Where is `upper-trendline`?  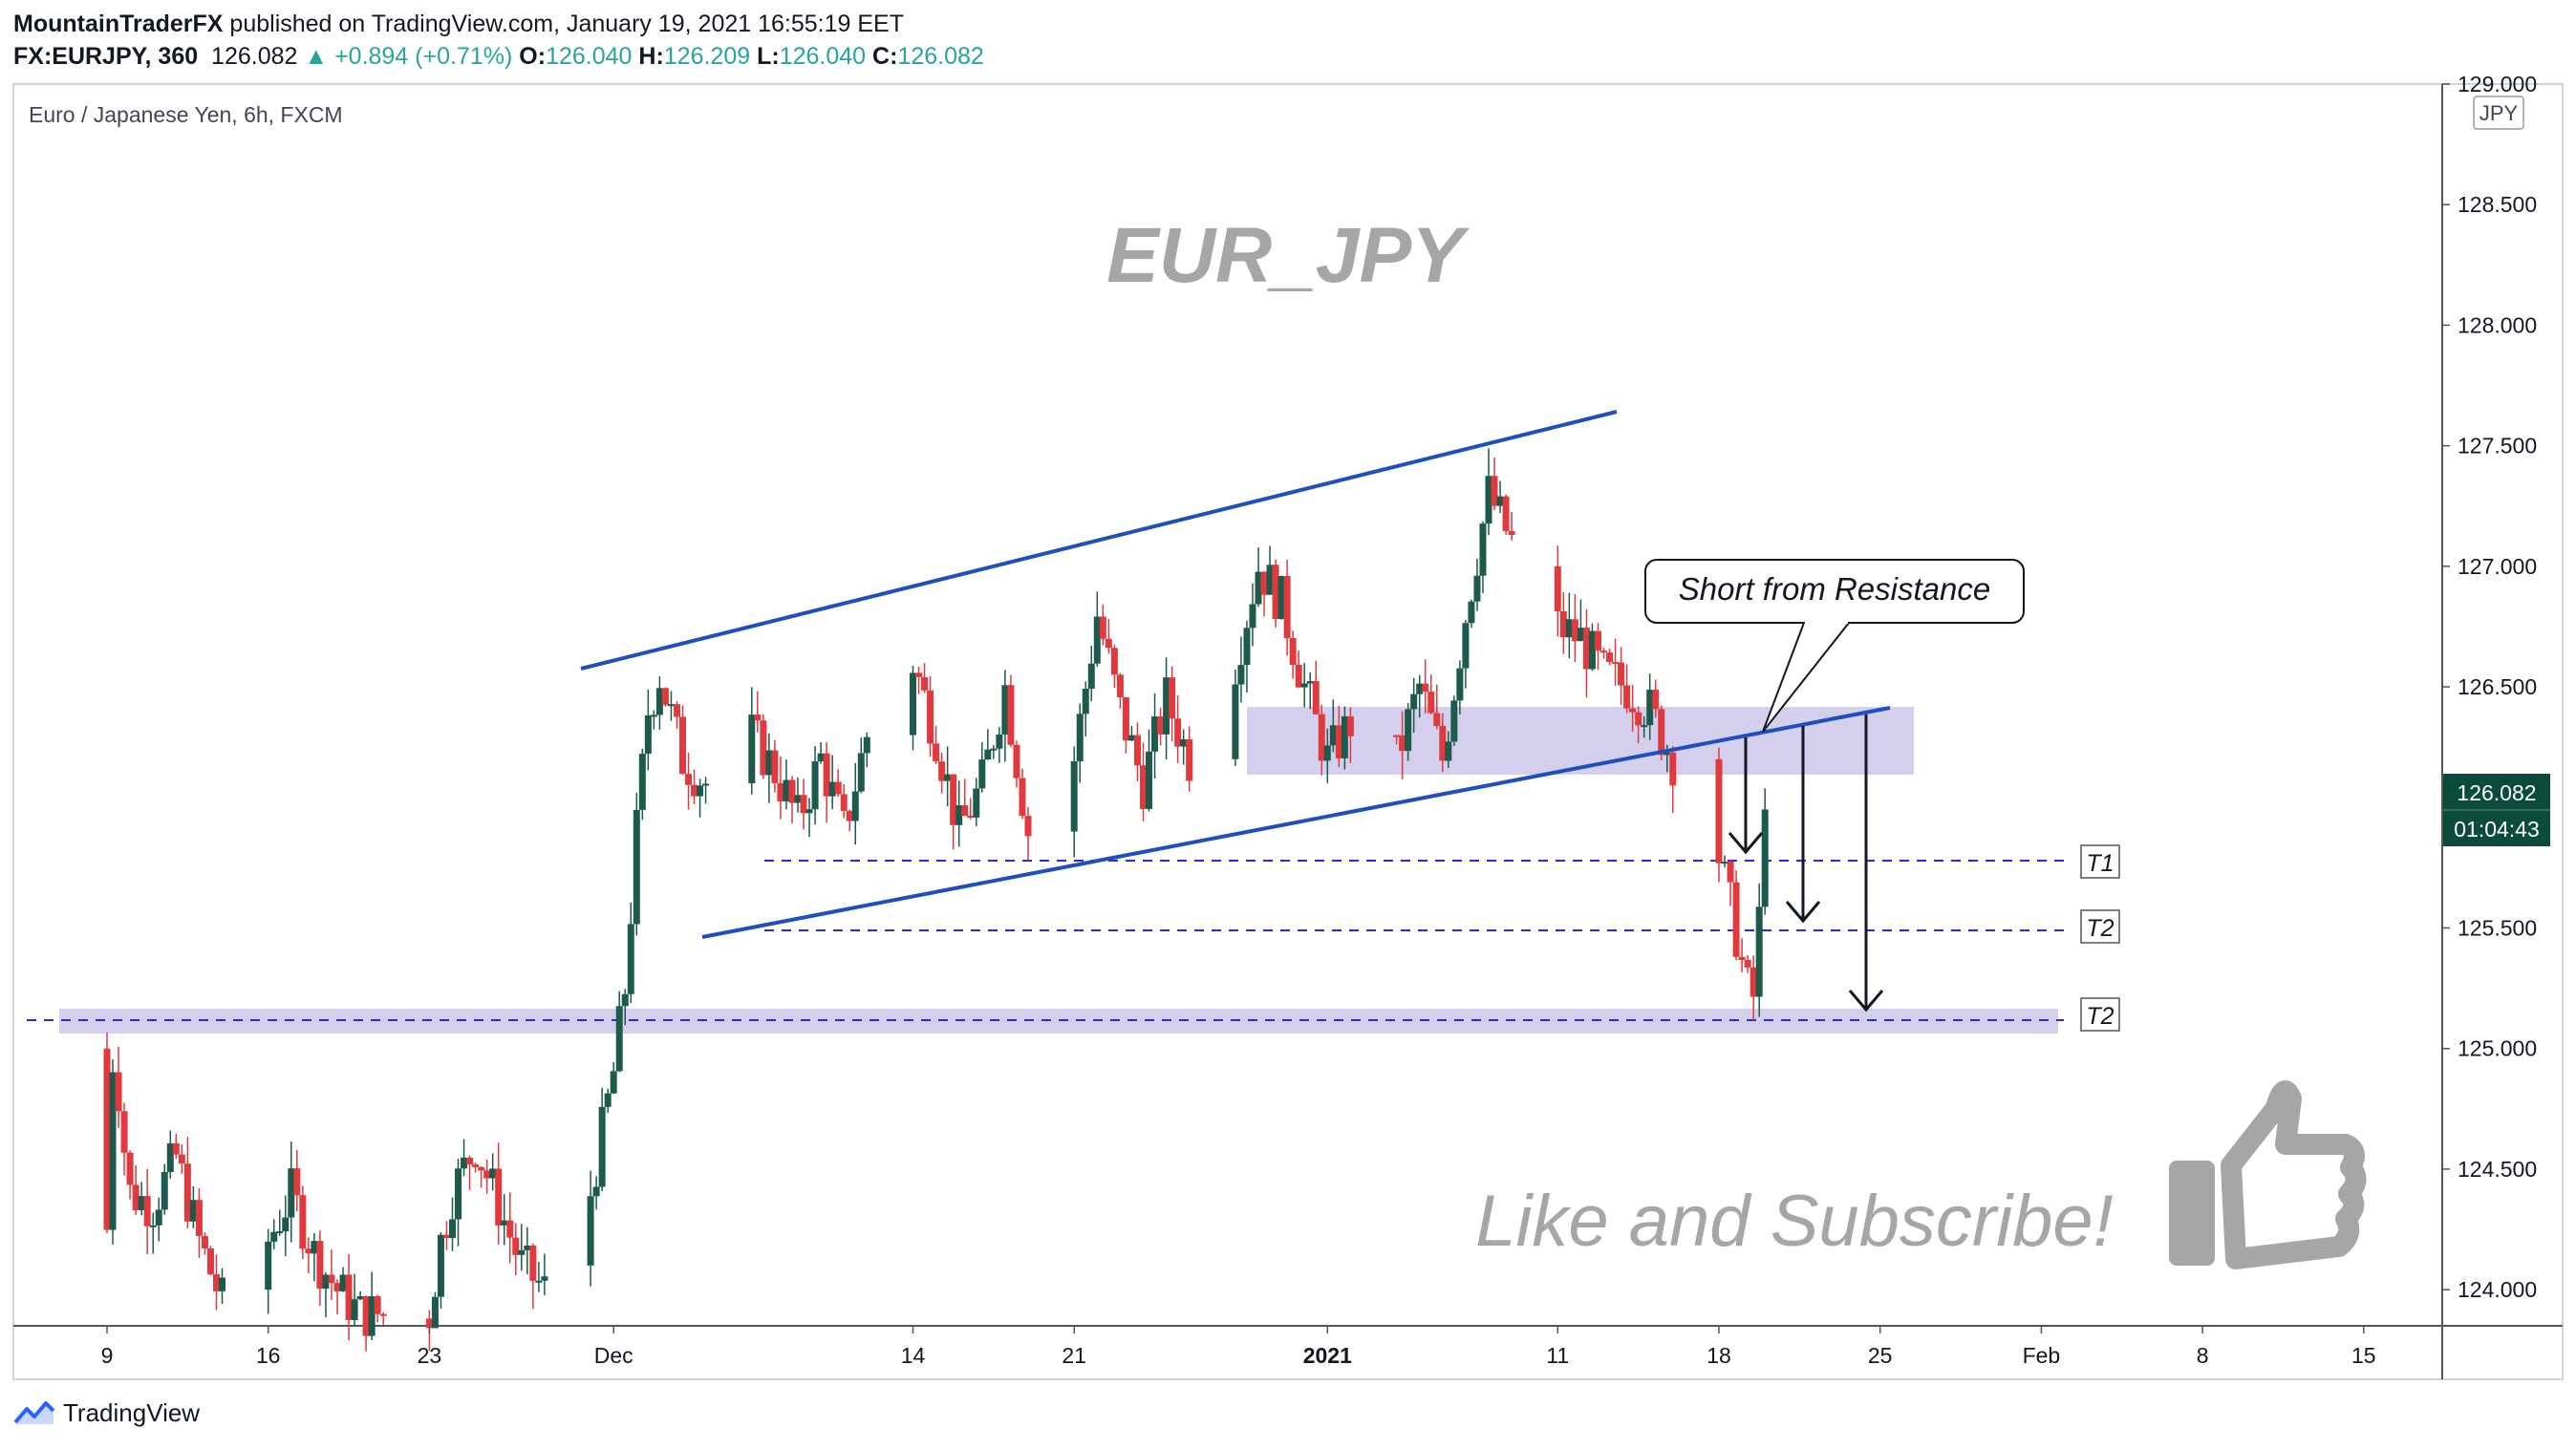 upper-trendline is located at coordinates (1099, 540).